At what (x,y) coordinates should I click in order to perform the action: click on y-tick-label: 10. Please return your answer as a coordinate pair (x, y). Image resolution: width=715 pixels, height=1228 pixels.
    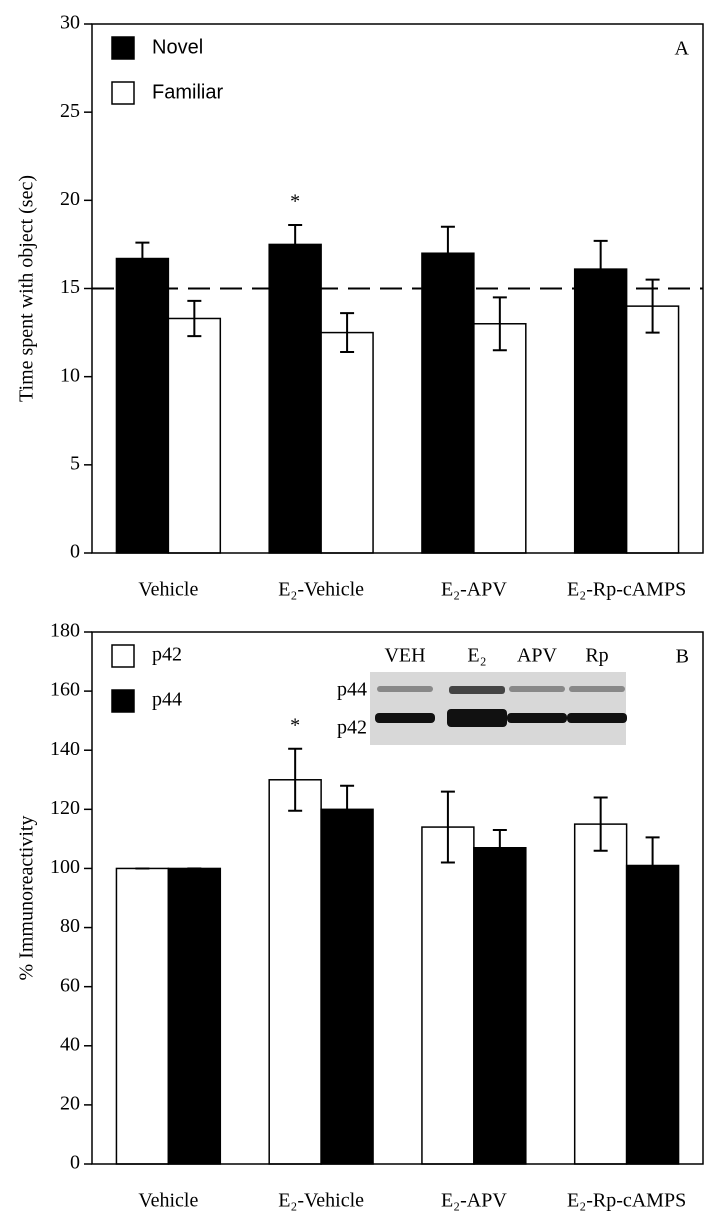
    Looking at the image, I should click on (70, 375).